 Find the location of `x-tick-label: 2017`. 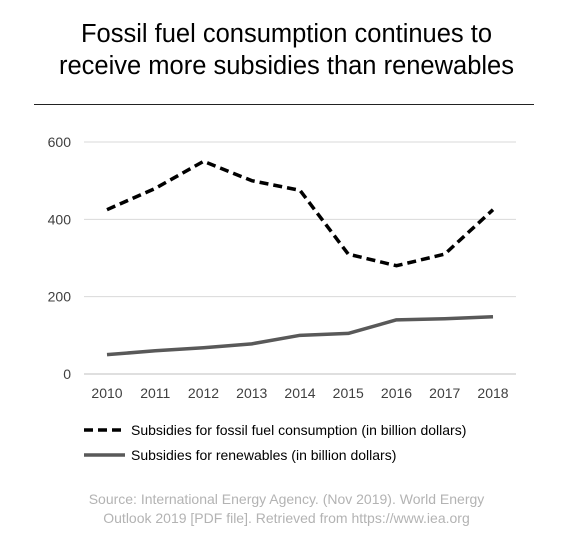

x-tick-label: 2017 is located at coordinates (444, 393).